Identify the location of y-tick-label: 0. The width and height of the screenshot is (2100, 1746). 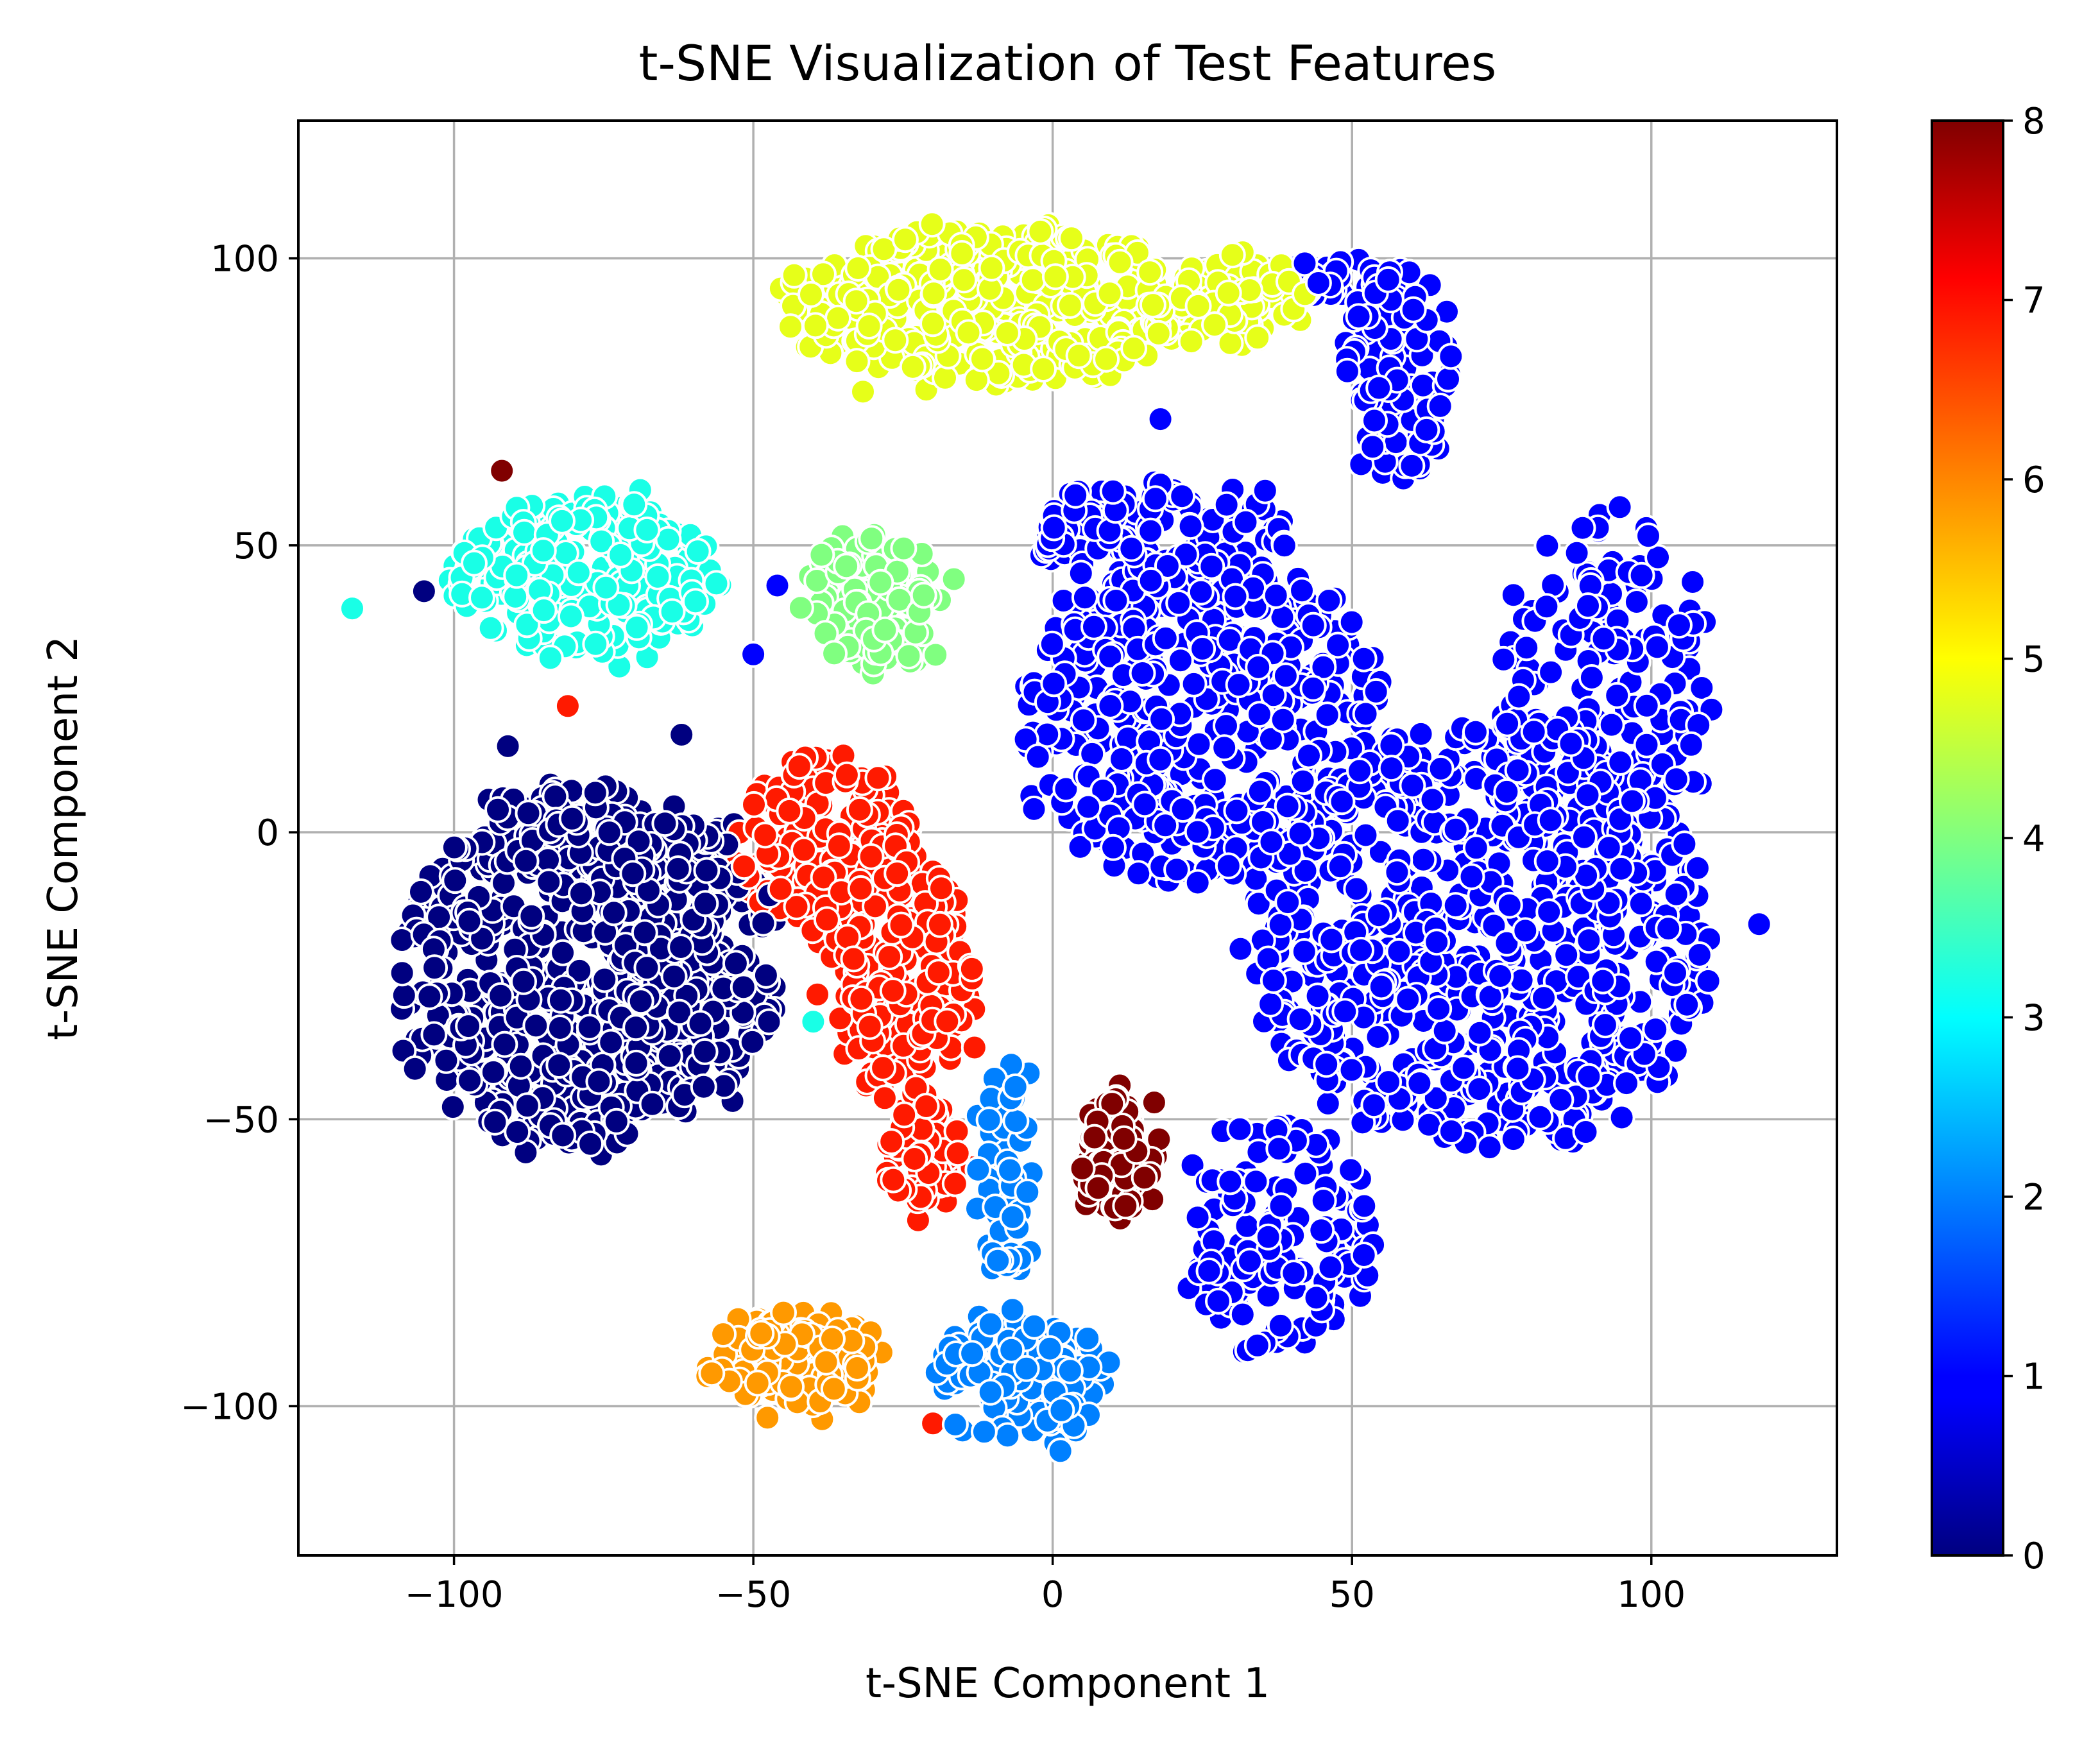
(267, 833).